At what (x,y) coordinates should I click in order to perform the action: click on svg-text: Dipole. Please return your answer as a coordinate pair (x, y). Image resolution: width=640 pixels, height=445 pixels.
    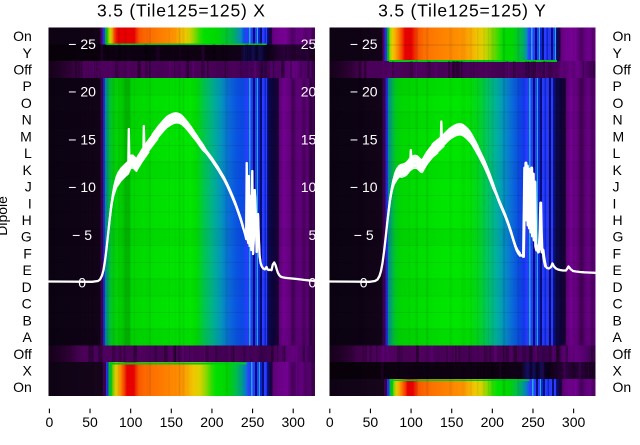
    Looking at the image, I should click on (5, 216).